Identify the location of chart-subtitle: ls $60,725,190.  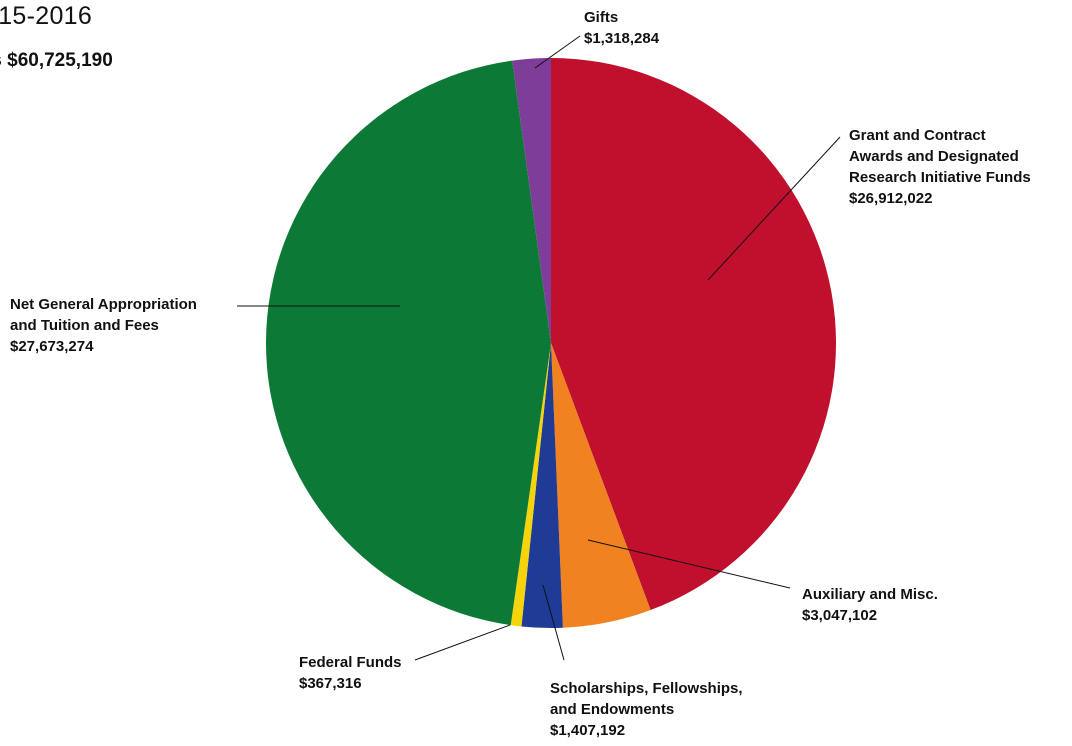
(56, 60).